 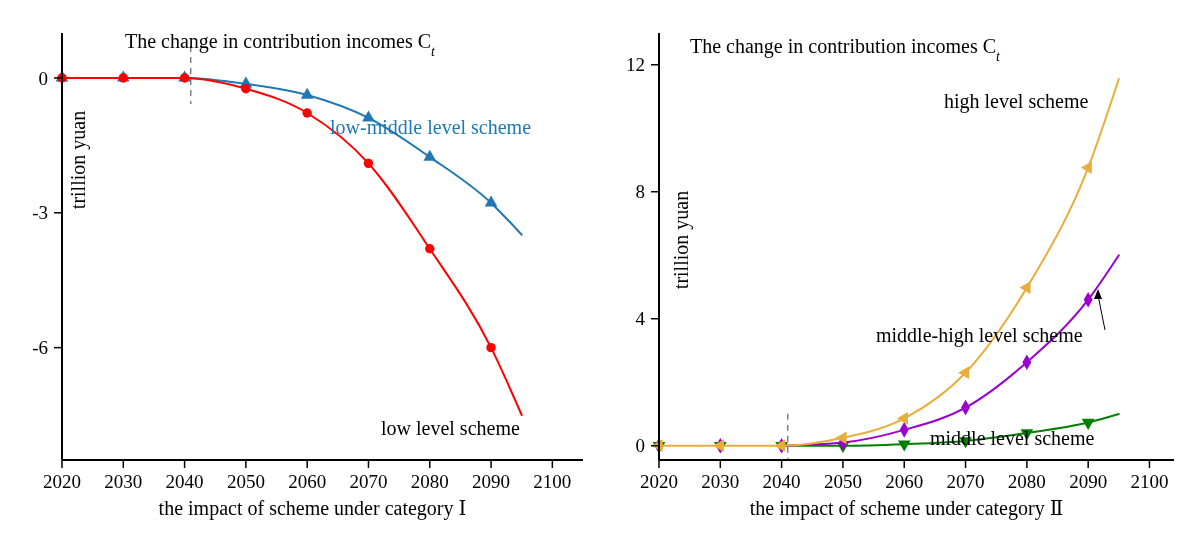 What do you see at coordinates (312, 508) in the screenshot?
I see `x-axis-title: the impact of scheme under category Ⅰ` at bounding box center [312, 508].